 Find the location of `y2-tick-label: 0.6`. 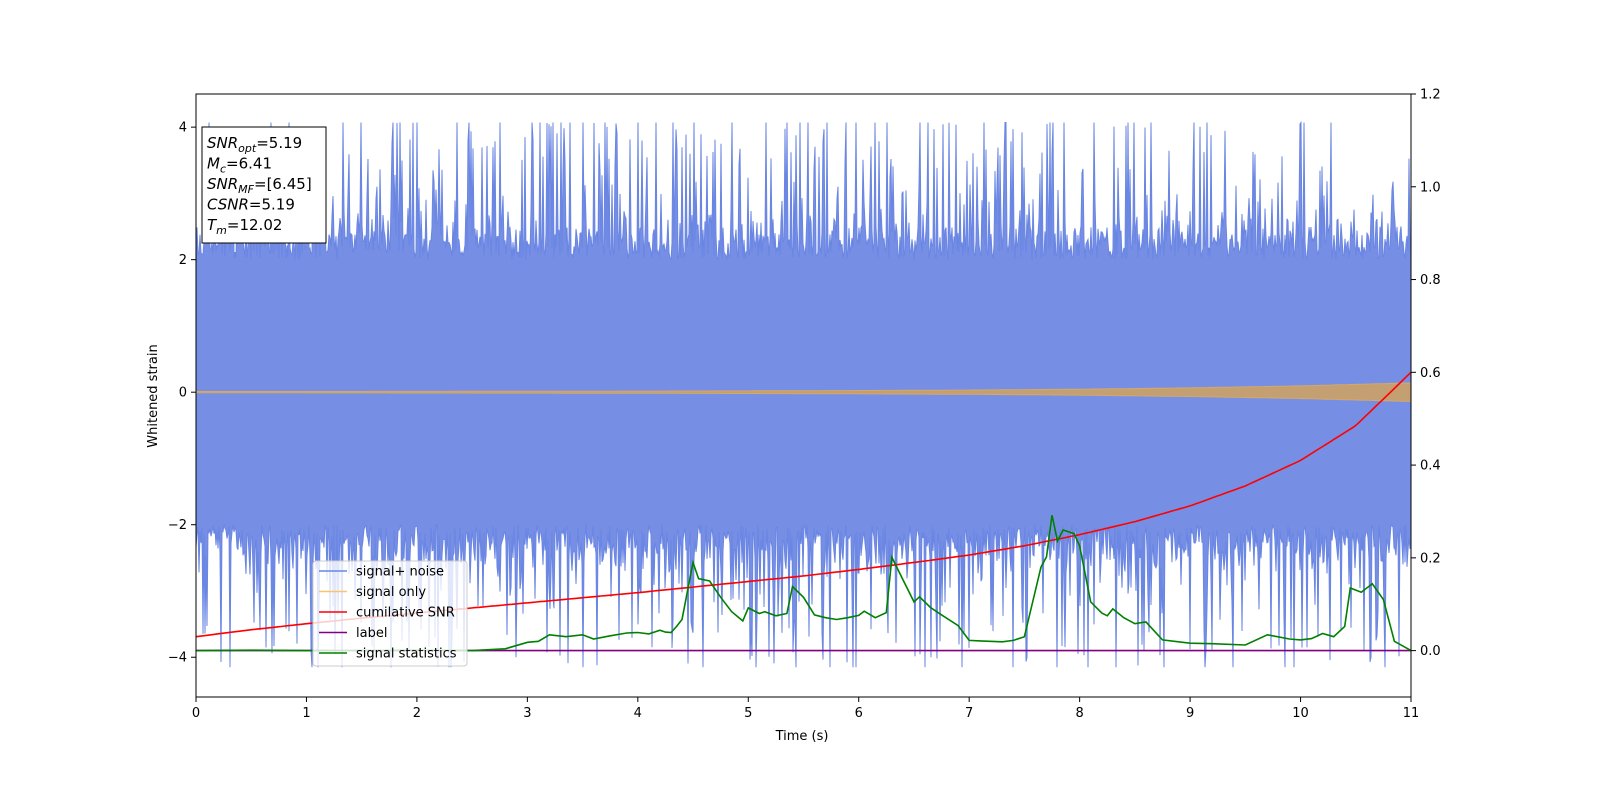

y2-tick-label: 0.6 is located at coordinates (1430, 373).